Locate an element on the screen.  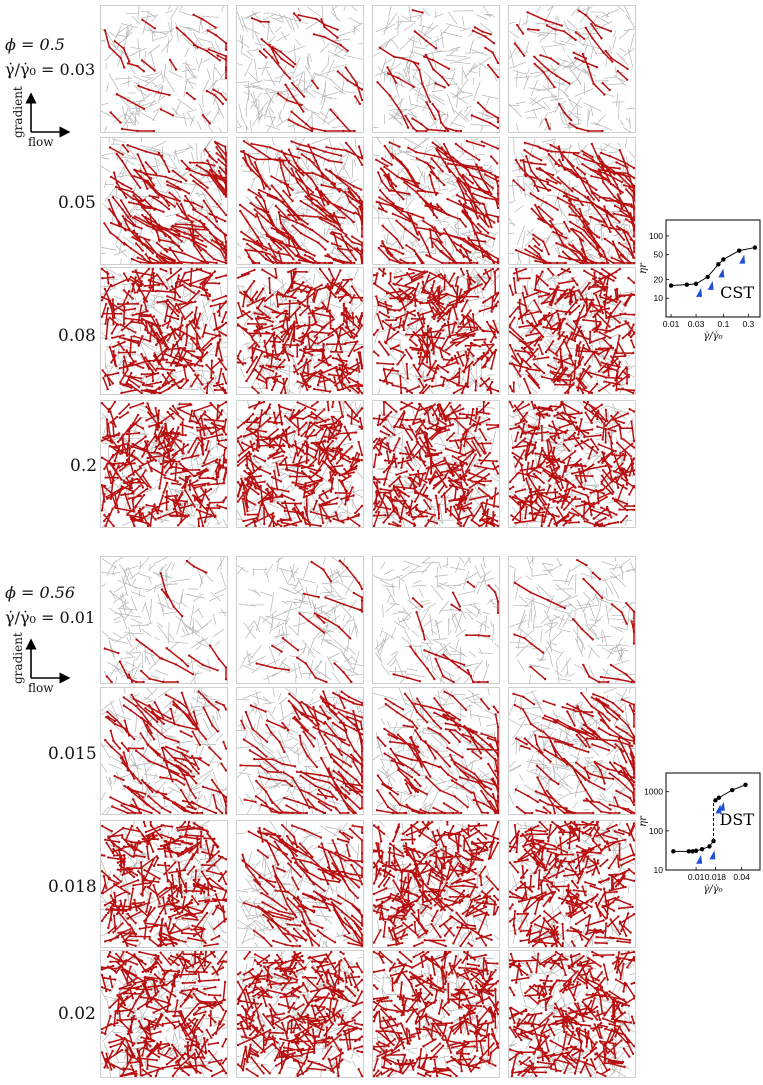
snapshot-bottom-r1-c3 is located at coordinates (436, 620).